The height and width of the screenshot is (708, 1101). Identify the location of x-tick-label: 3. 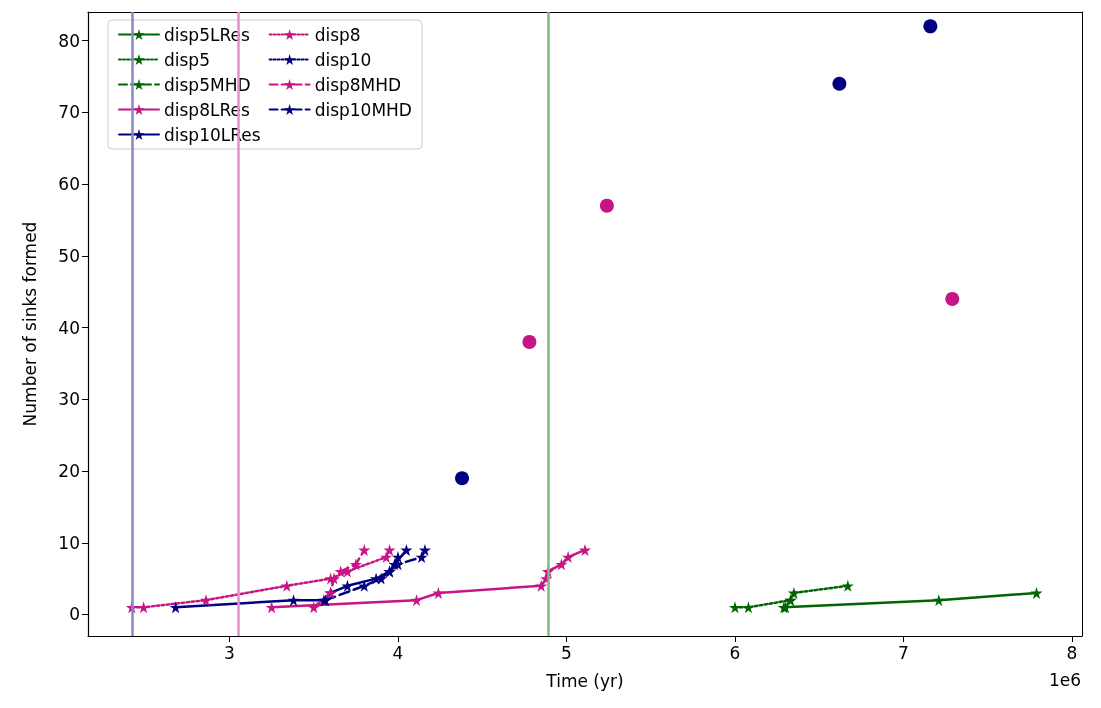
(229, 652).